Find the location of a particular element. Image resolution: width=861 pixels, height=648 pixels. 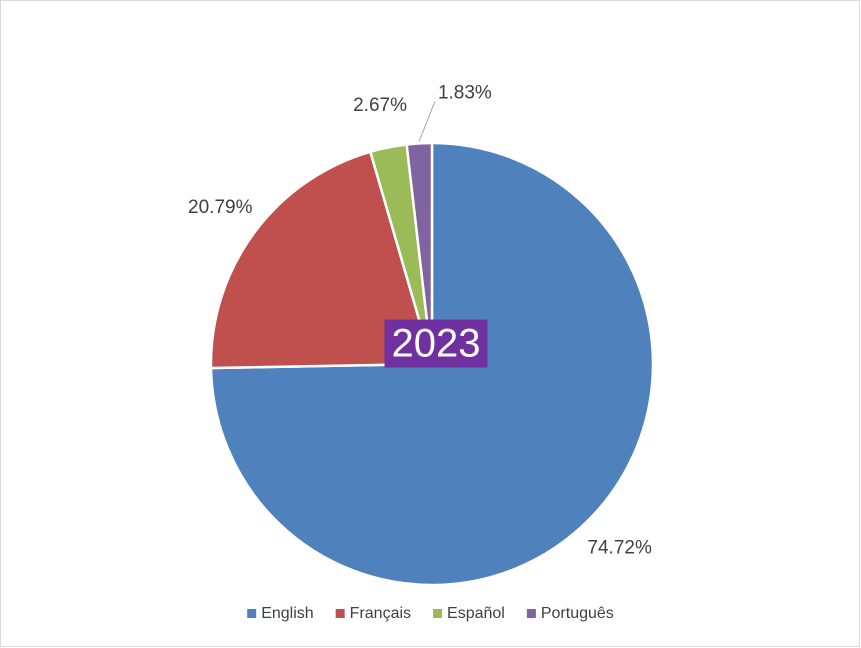

legend-label: Español is located at coordinates (476, 613).